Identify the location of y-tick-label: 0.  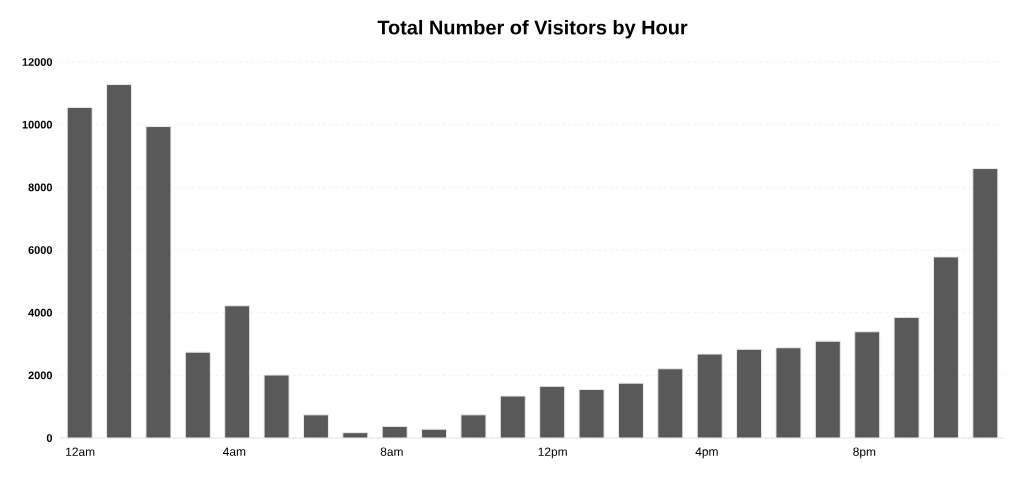
(49, 438).